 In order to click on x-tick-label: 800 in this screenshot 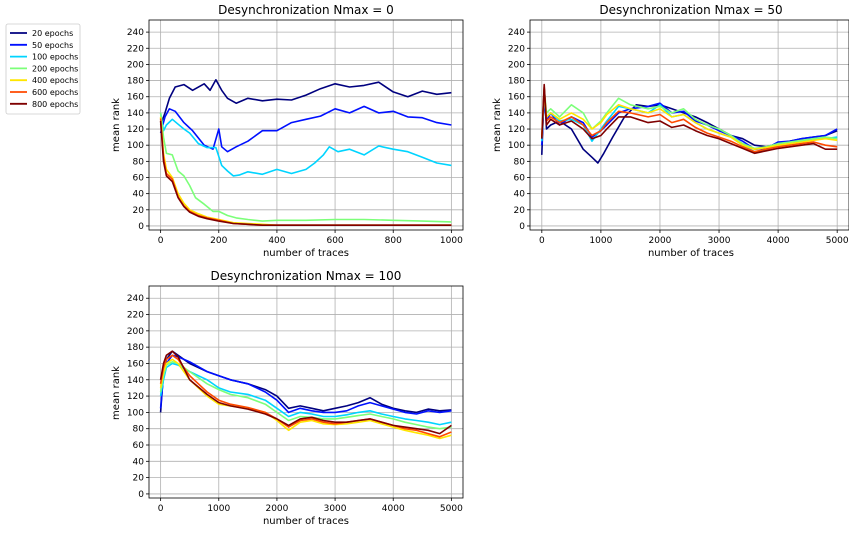, I will do `click(393, 241)`.